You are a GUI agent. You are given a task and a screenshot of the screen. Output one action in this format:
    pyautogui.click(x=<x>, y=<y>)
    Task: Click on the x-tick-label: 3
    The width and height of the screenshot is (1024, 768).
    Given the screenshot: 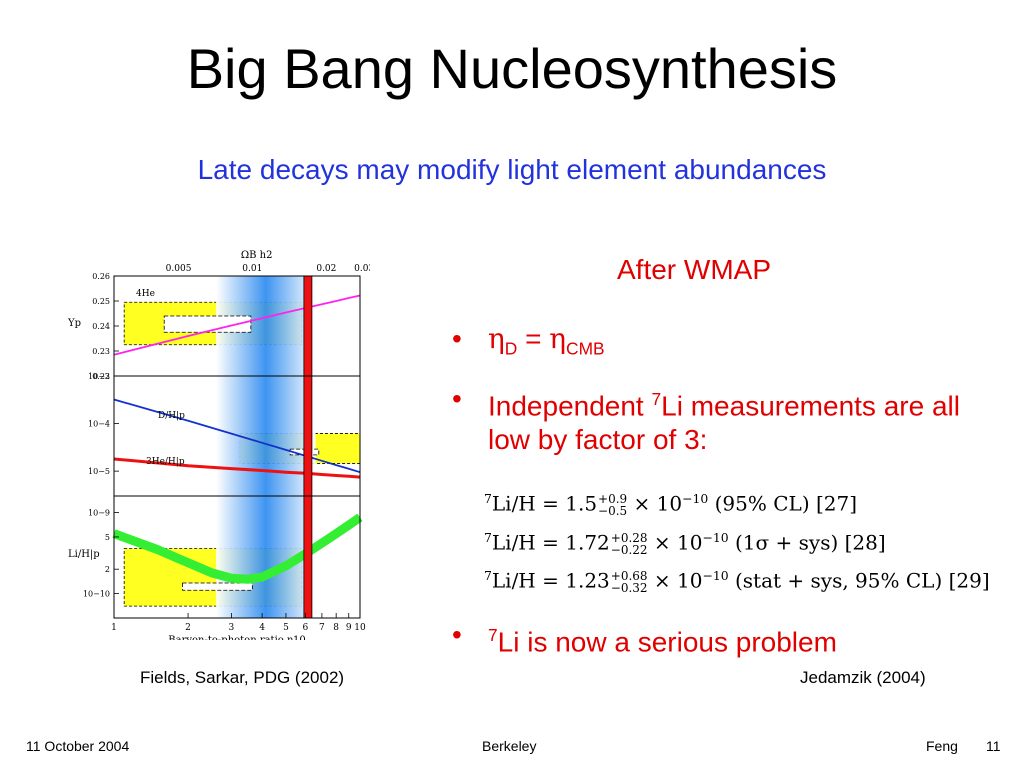 What is the action you would take?
    pyautogui.click(x=232, y=628)
    